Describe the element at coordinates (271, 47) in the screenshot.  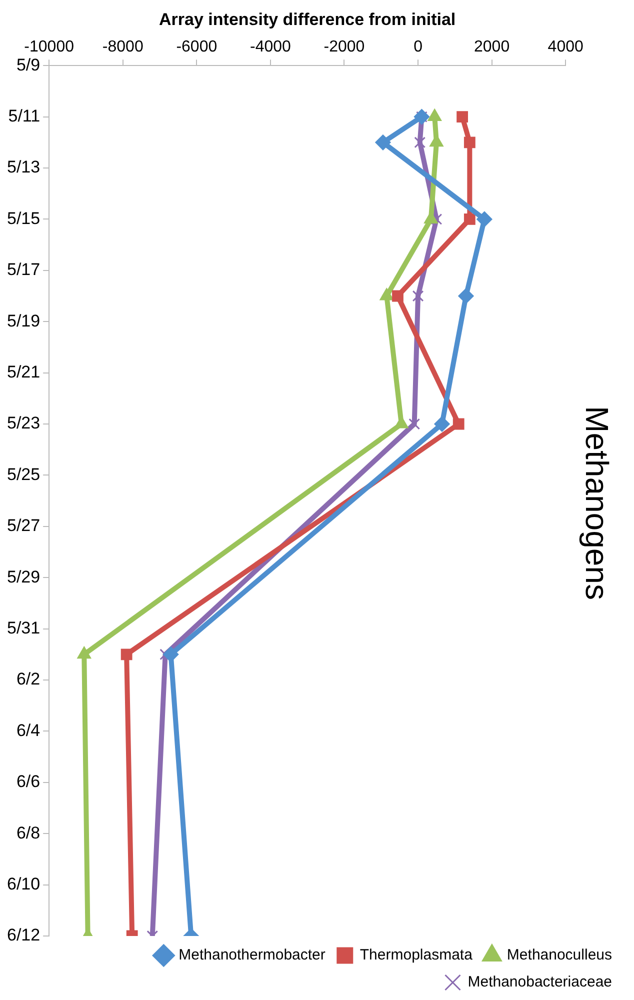
I see `x-tick-label: -4000` at that location.